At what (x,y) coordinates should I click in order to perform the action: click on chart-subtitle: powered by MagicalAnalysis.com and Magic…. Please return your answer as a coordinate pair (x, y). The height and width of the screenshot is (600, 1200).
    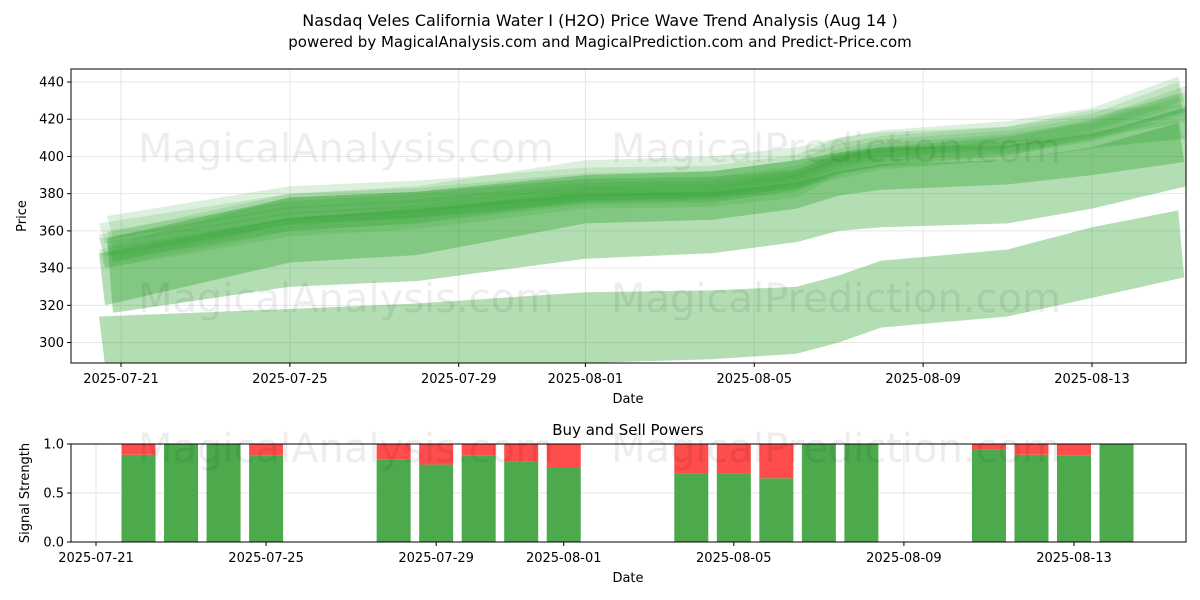
    Looking at the image, I should click on (600, 42).